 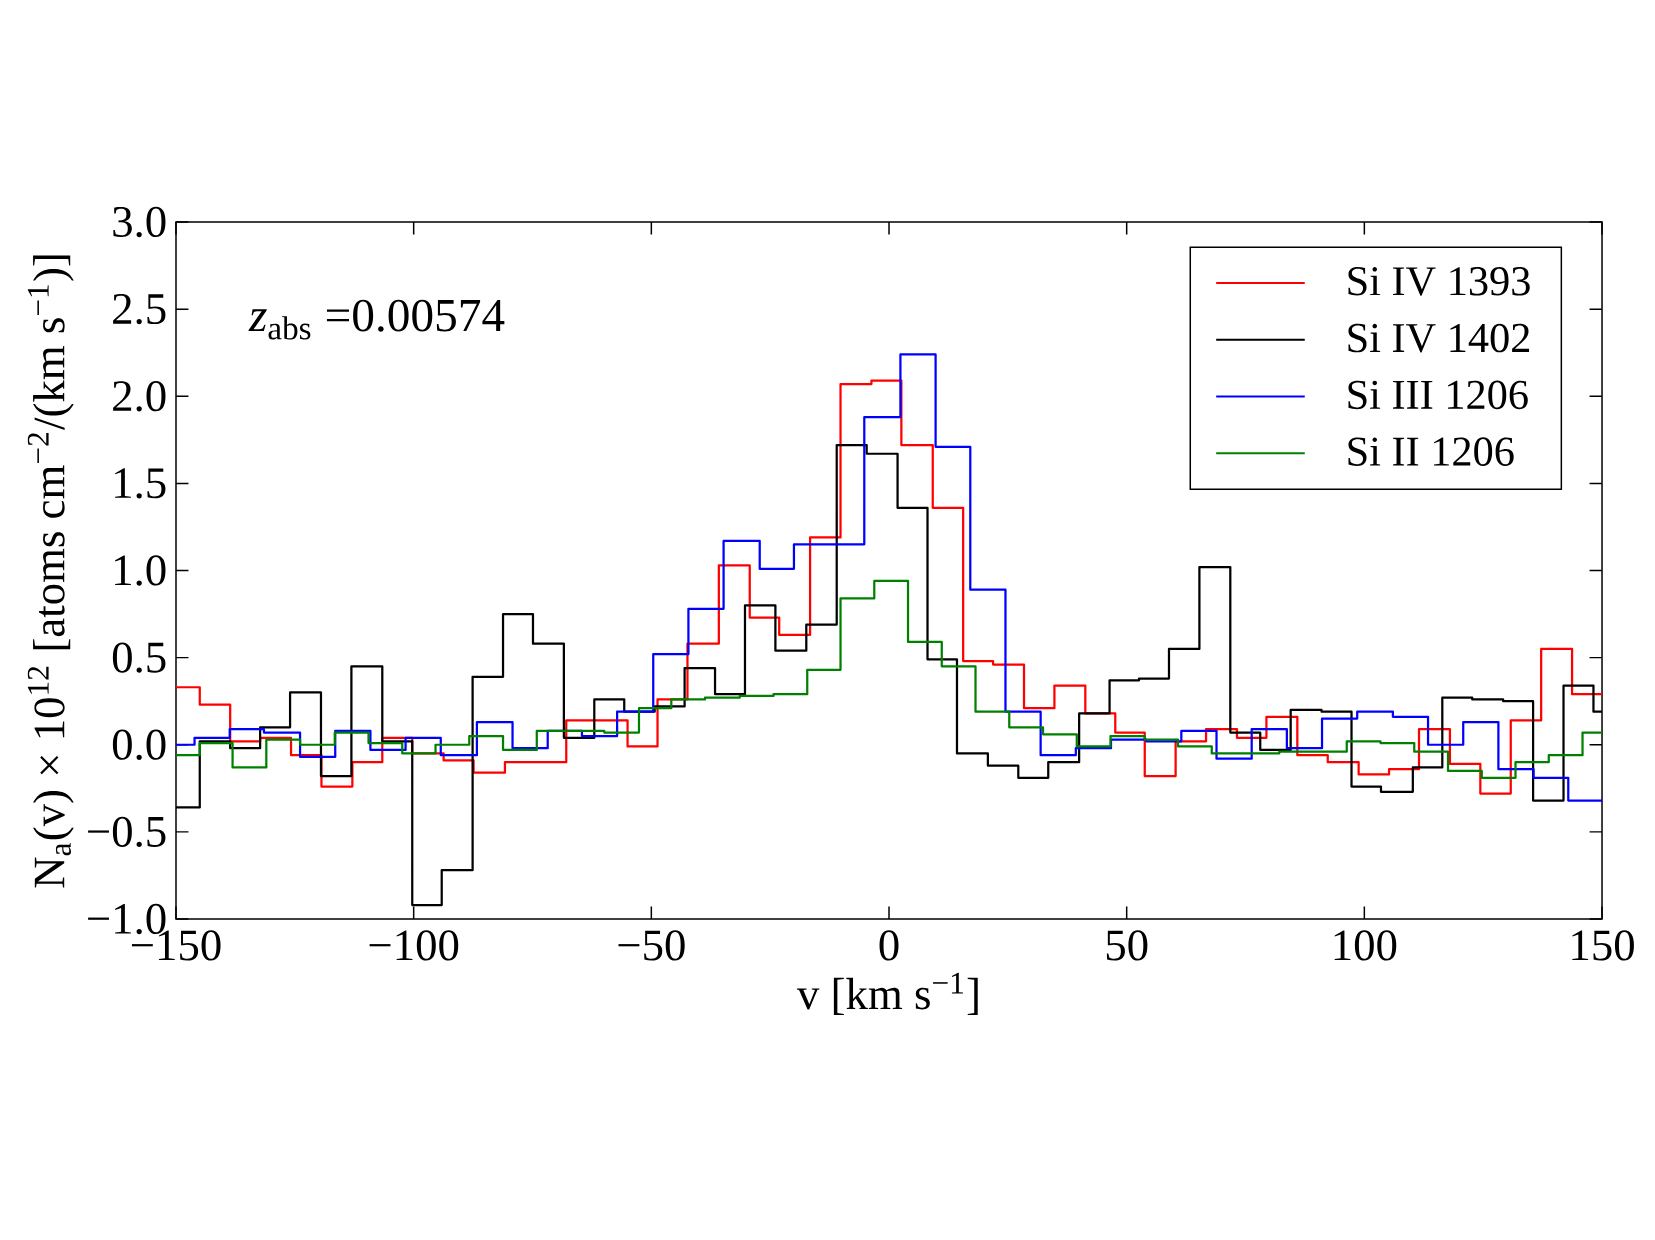 I want to click on legend-label: Si II 1206, so click(x=1431, y=451).